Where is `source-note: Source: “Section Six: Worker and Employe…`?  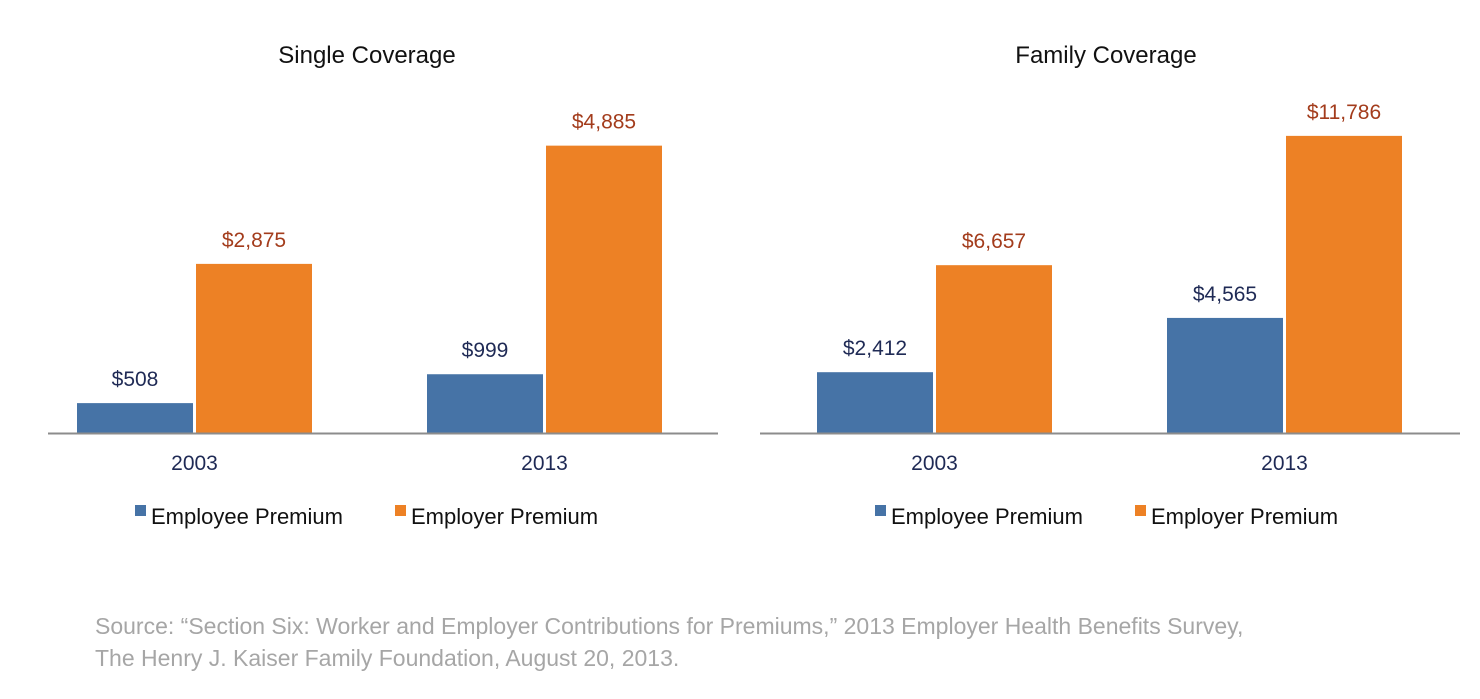 source-note: Source: “Section Six: Worker and Employe… is located at coordinates (669, 642).